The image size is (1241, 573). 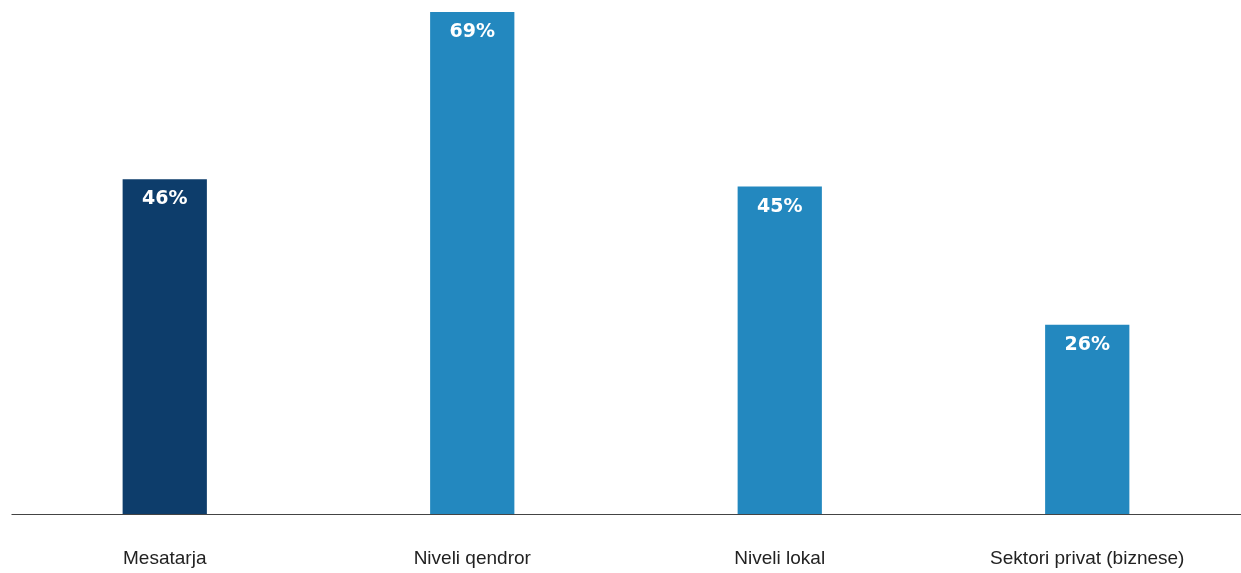 I want to click on data-label: 46%, so click(x=165, y=197).